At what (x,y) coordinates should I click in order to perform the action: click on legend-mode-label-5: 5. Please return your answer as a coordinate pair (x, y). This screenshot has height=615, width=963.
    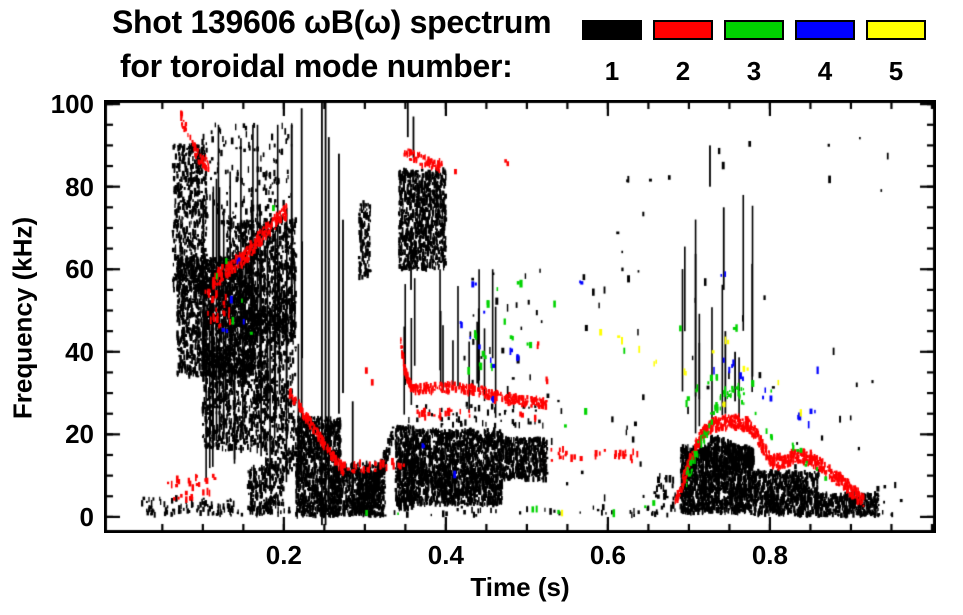
    Looking at the image, I should click on (896, 71).